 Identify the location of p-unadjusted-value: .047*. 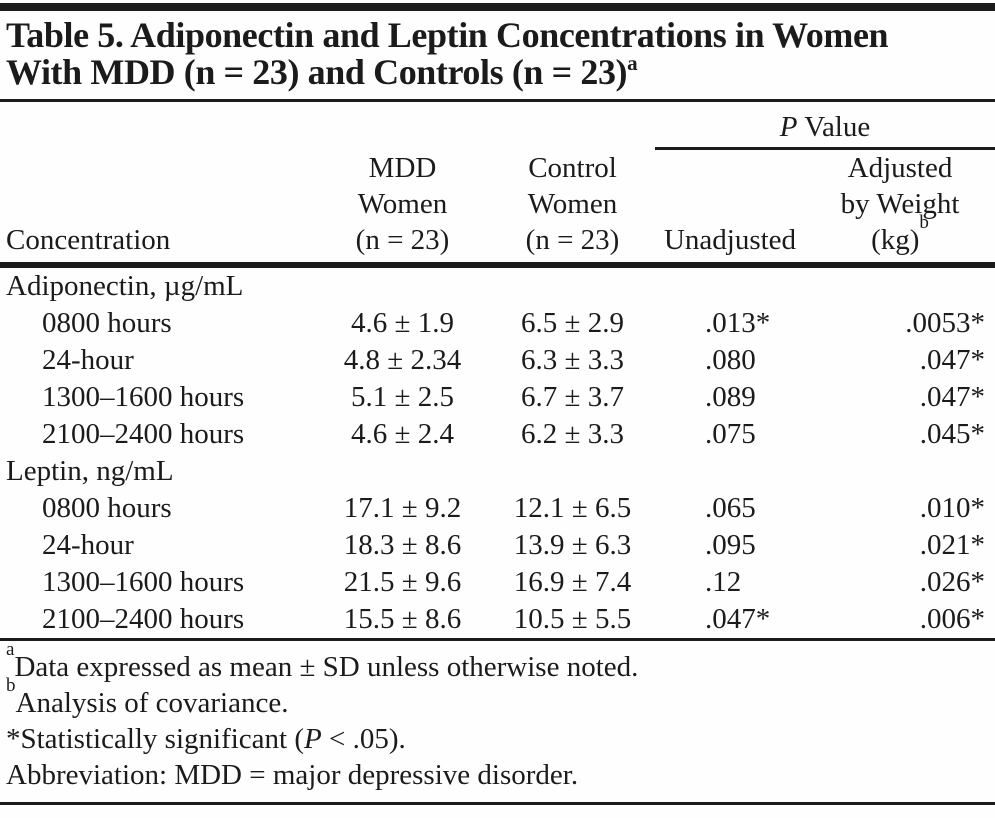
(730, 620).